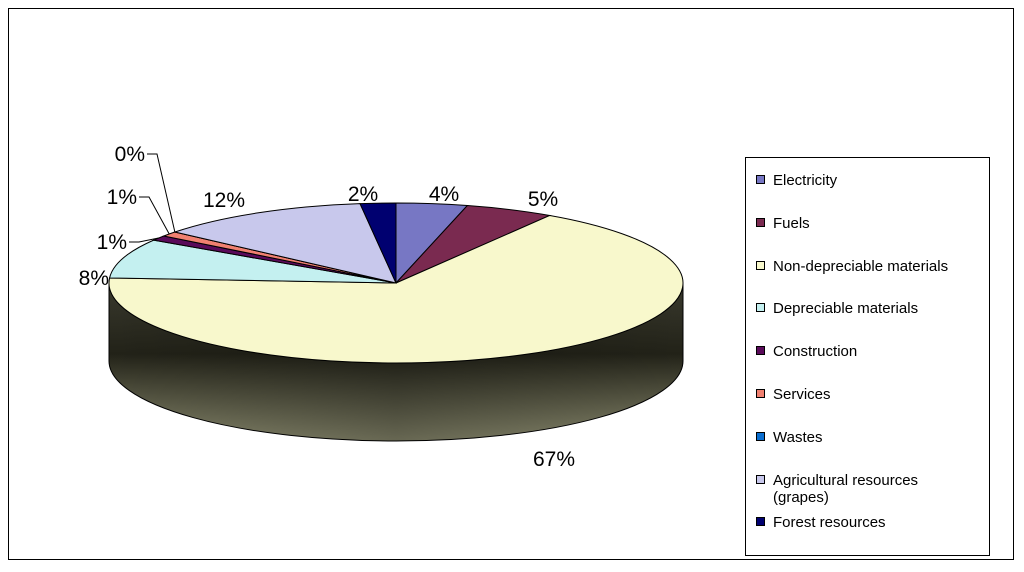  What do you see at coordinates (161, 193) in the screenshot?
I see `pie-leader-wastes` at bounding box center [161, 193].